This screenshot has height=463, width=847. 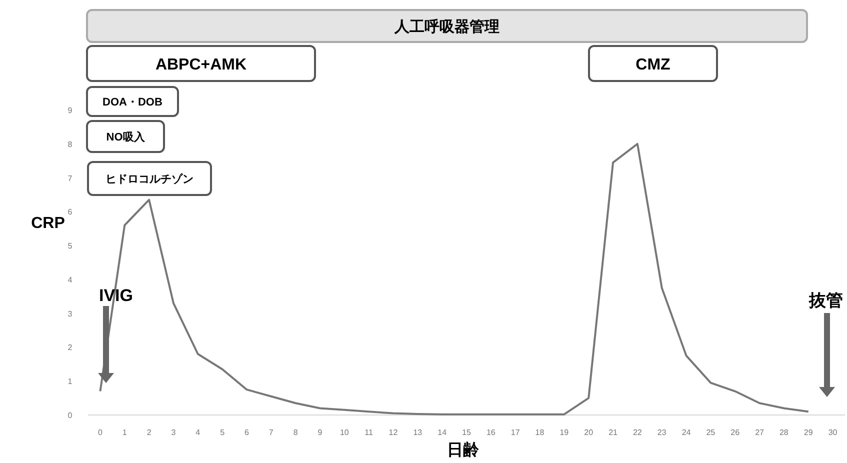 What do you see at coordinates (201, 65) in the screenshot?
I see `text: ABPC+AMK` at bounding box center [201, 65].